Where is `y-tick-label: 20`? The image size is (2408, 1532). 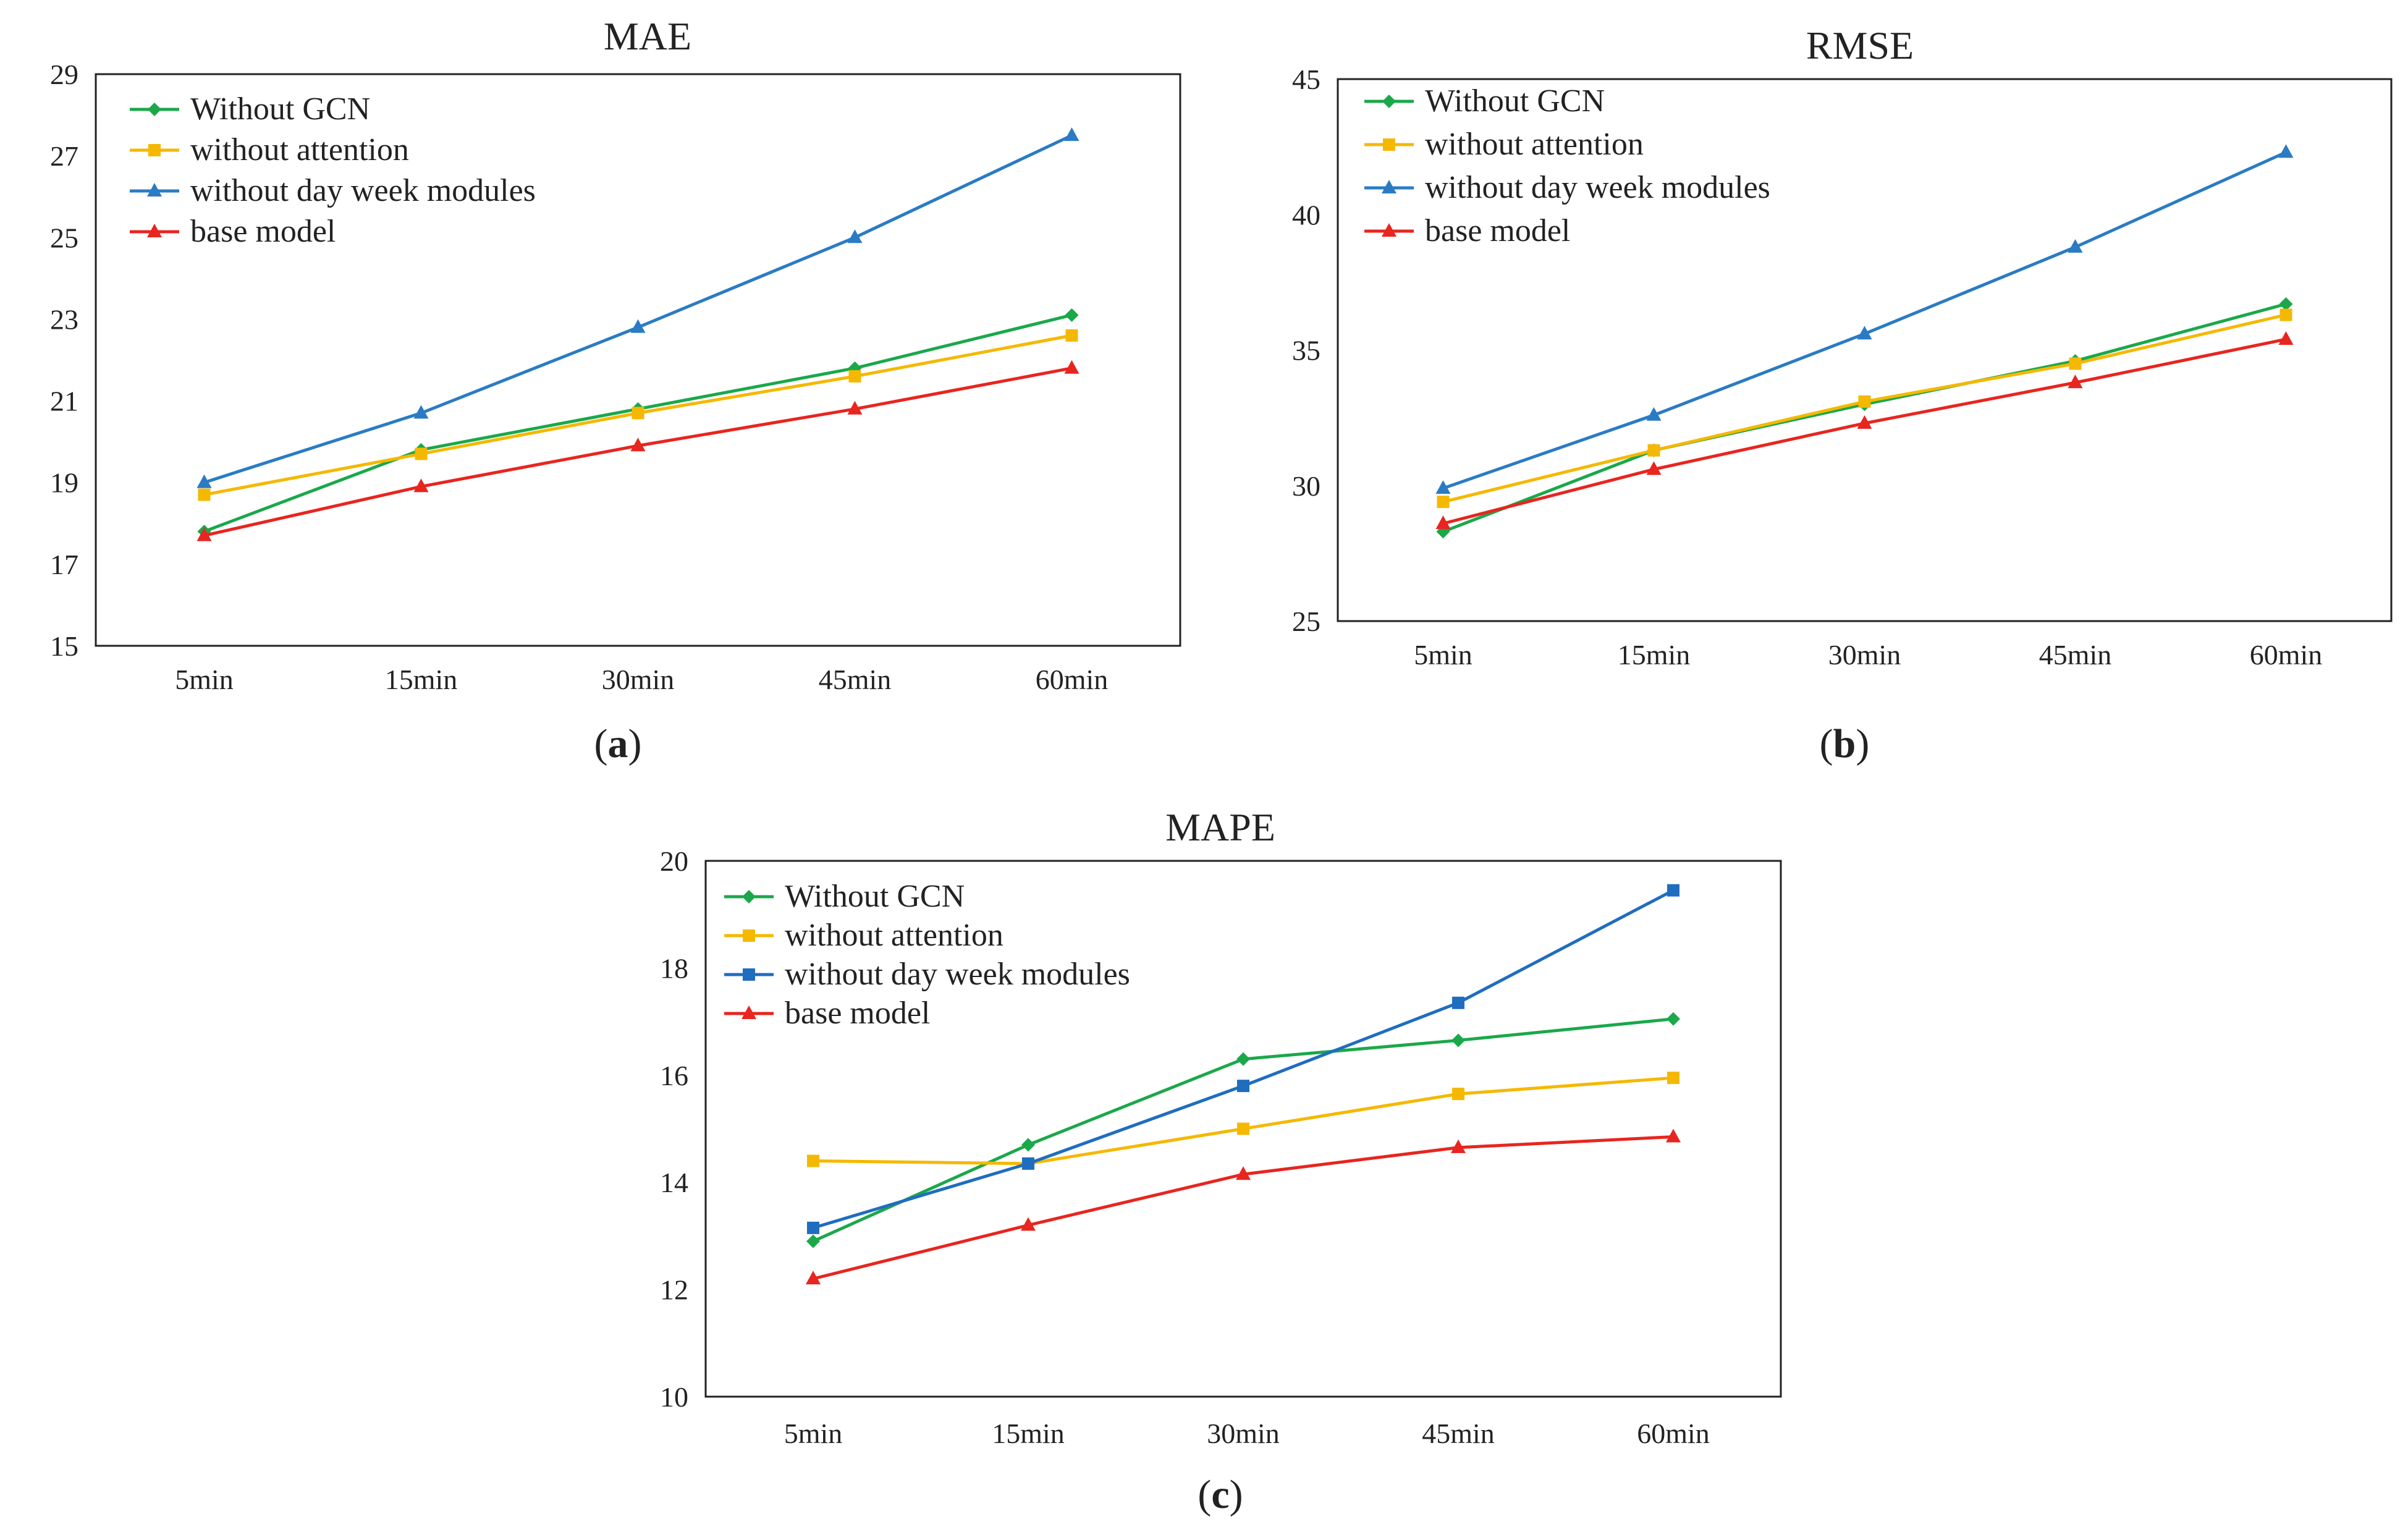
y-tick-label: 20 is located at coordinates (674, 861).